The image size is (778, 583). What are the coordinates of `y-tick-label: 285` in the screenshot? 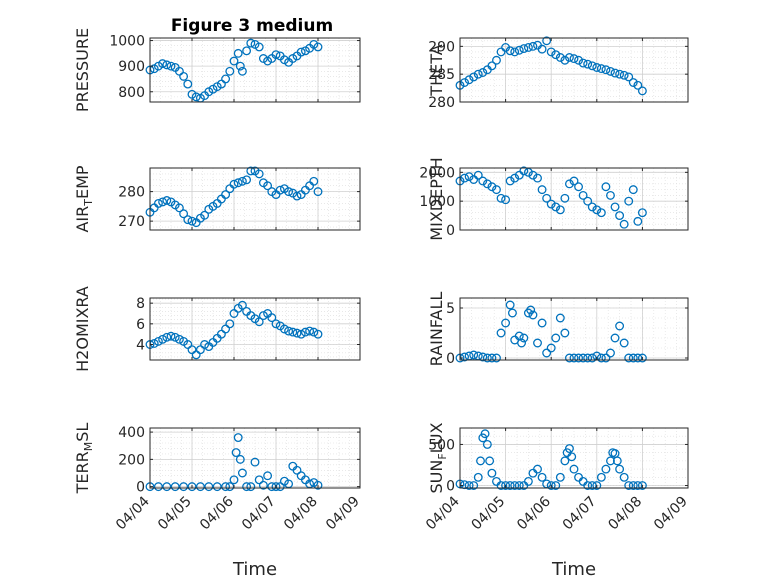 It's located at (441, 75).